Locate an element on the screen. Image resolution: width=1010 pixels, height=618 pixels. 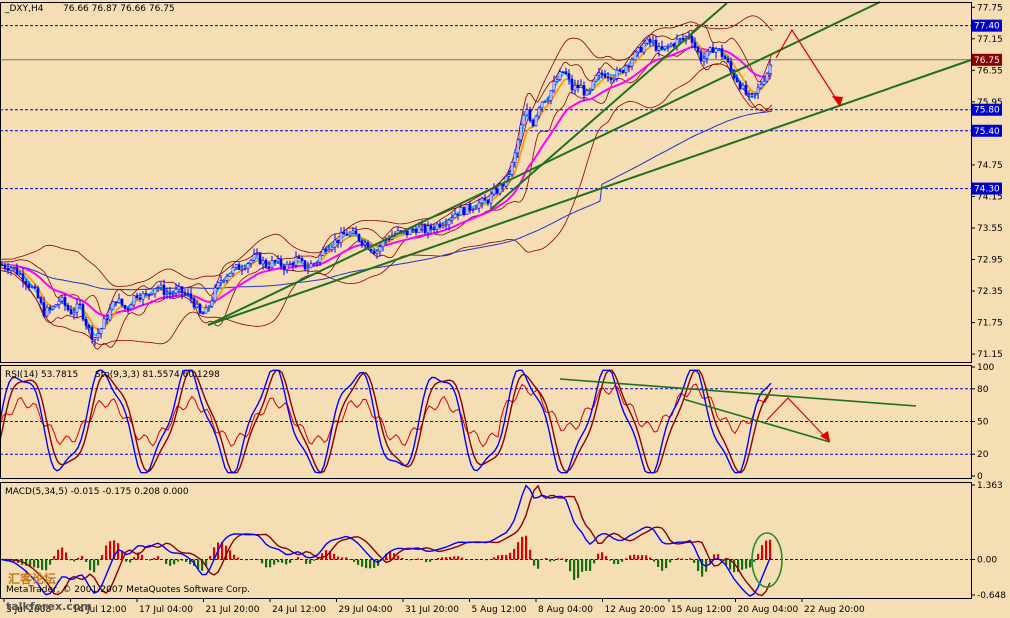
y-tick-label: 72.95 is located at coordinates (990, 261).